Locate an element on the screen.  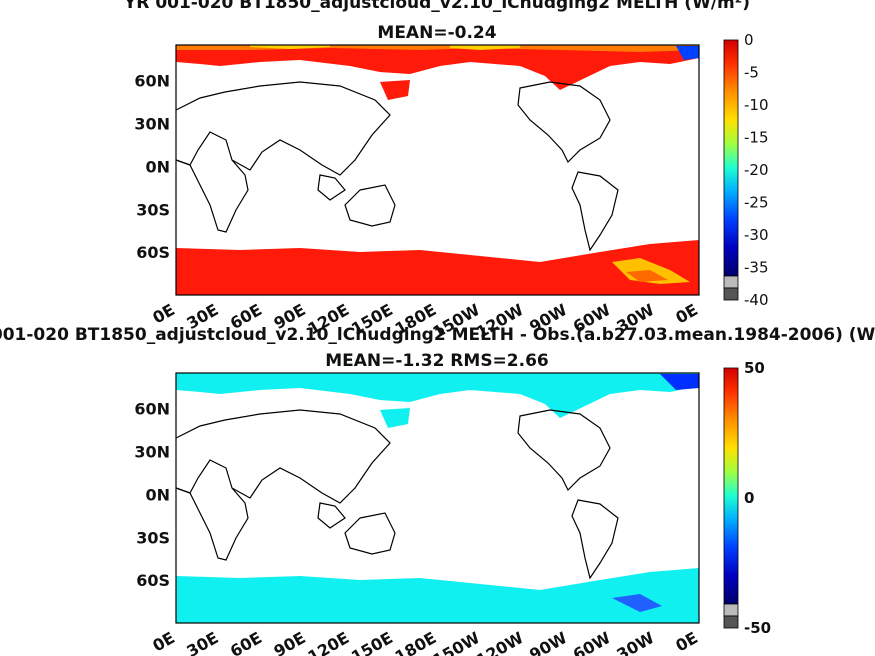
panel-a-colorbar-ticks: 0 -5 -10 -15 -20 -25 -30 -35 -40 is located at coordinates (756, 170).